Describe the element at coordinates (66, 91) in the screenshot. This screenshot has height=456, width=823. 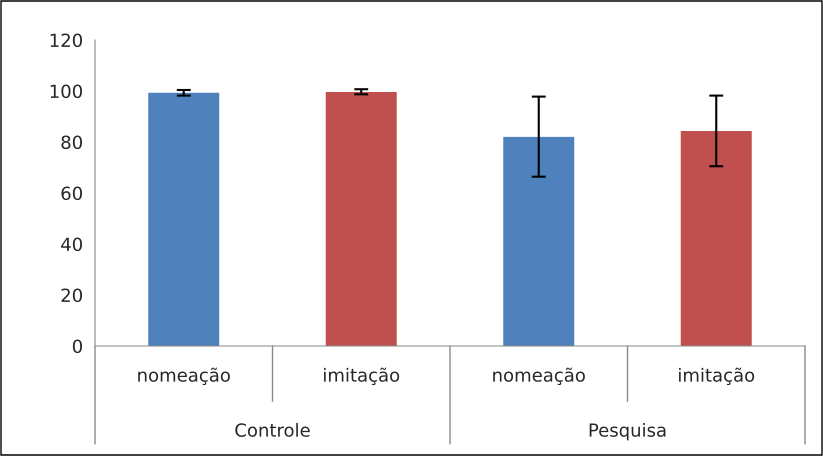
I see `y-tick-label: 100` at that location.